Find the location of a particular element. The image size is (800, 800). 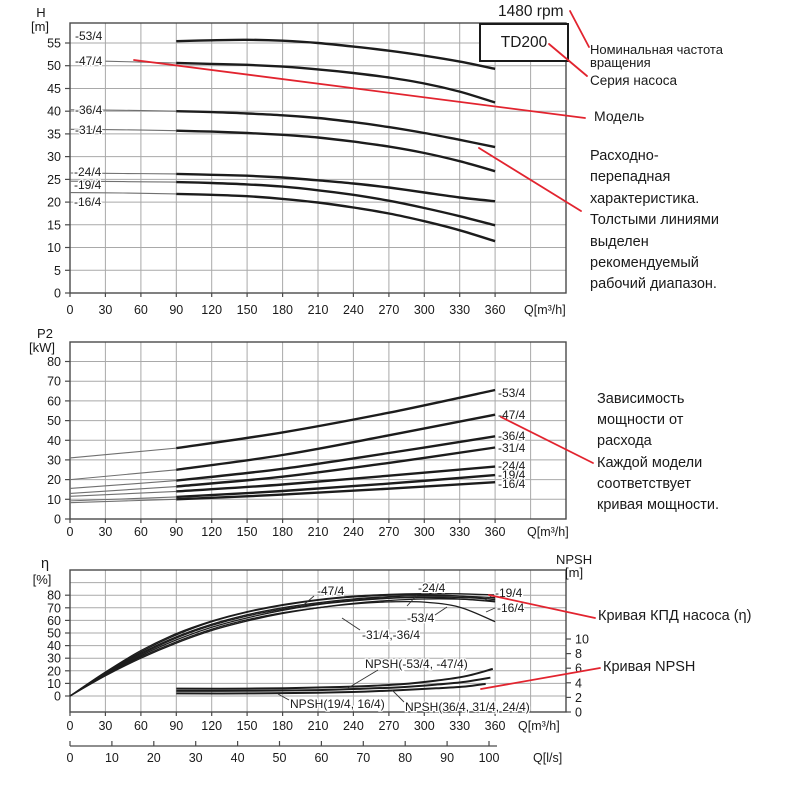

curve-thin--16/4 is located at coordinates (123, 501).